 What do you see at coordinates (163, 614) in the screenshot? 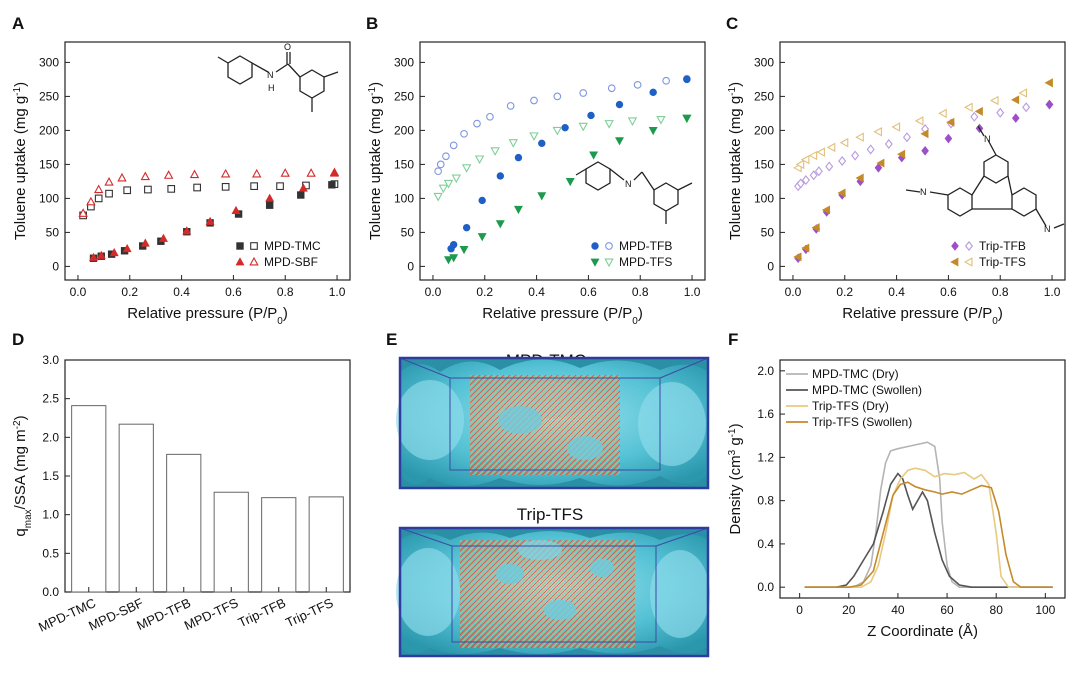
I see `category-label: MPD-TFB` at bounding box center [163, 614].